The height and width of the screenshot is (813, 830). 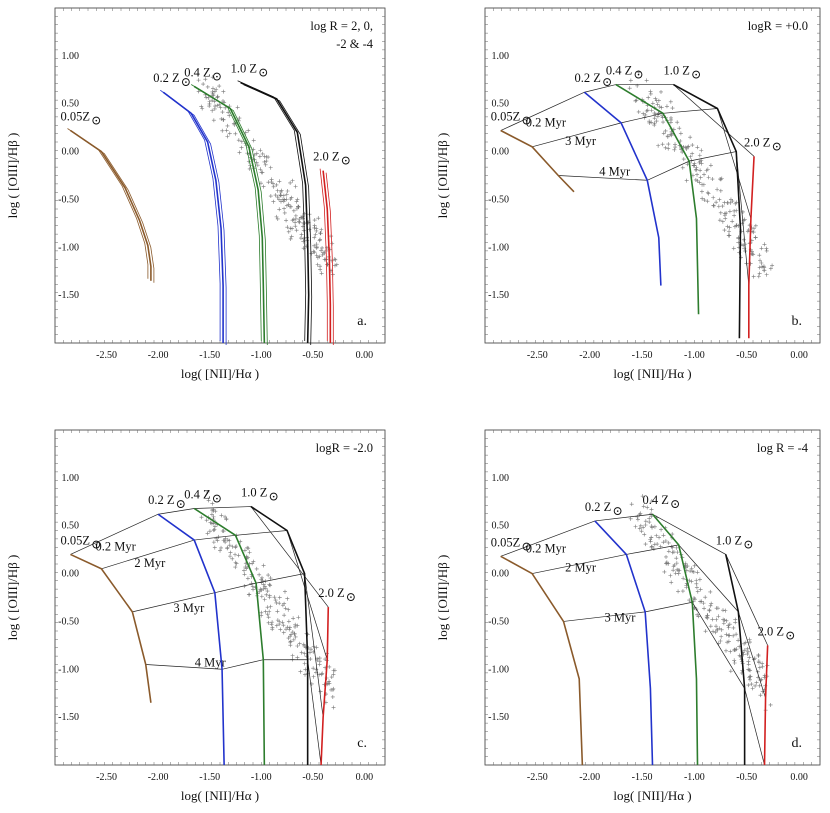 What do you see at coordinates (442, 176) in the screenshot?
I see `y-axis-label: log ( [OIII]/Hβ )` at bounding box center [442, 176].